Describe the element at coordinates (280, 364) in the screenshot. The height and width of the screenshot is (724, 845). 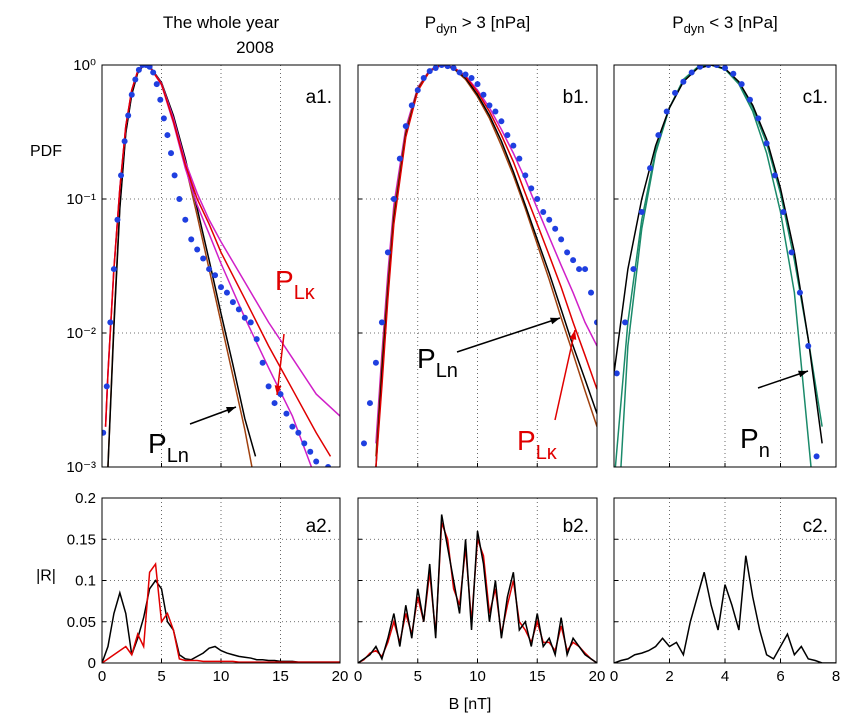
I see `annotation-arrow` at that location.